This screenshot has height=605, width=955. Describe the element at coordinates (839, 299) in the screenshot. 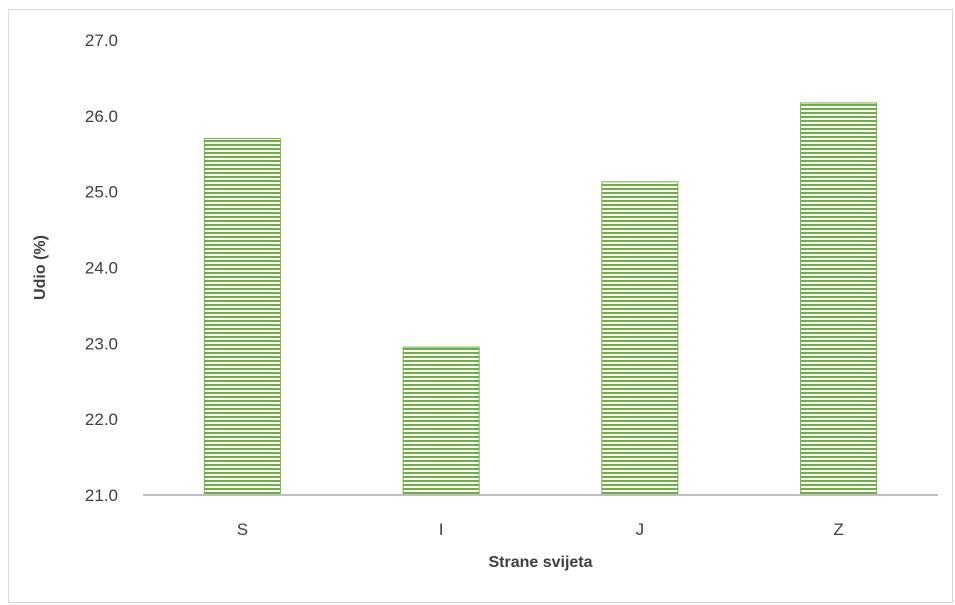

I see `bar-z` at that location.